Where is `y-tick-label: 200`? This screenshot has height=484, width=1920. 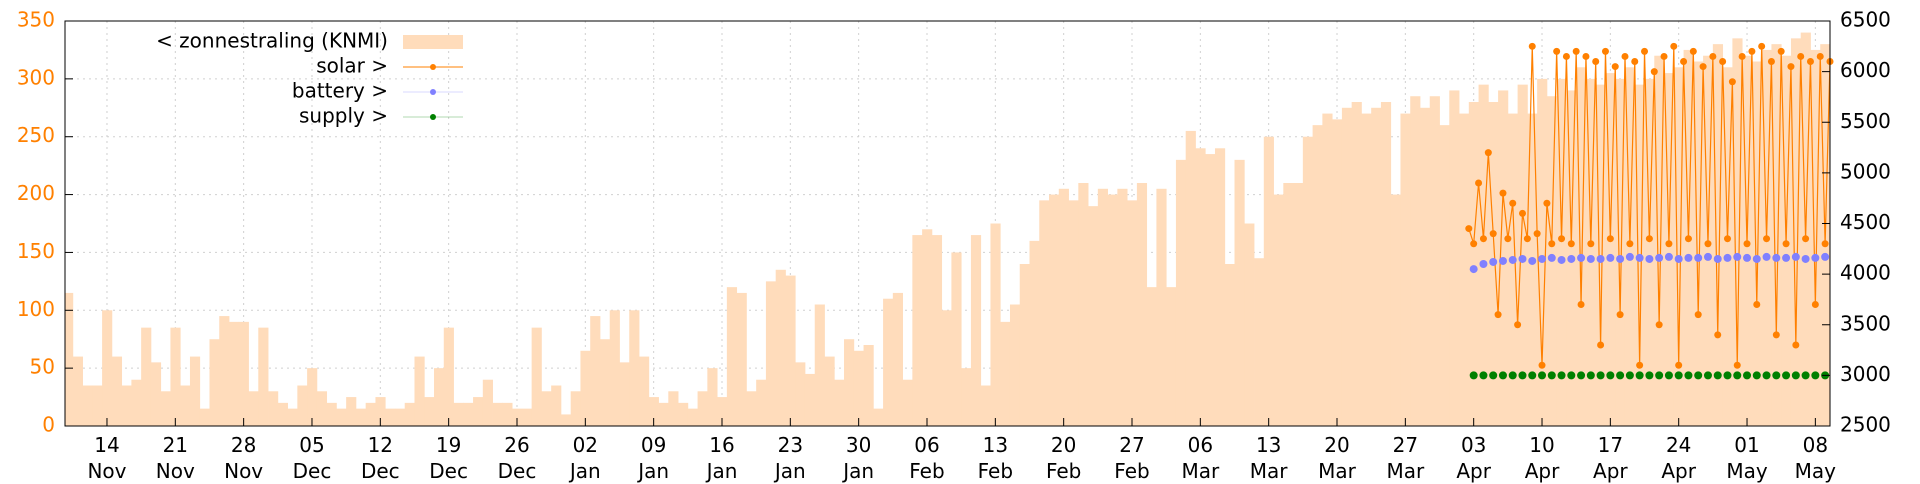
y-tick-label: 200 is located at coordinates (36, 193).